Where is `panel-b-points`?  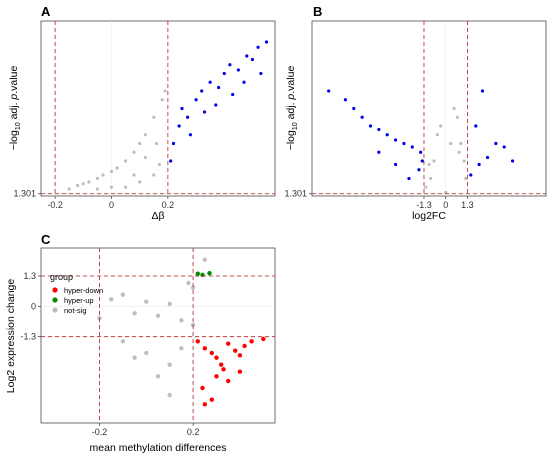
panel-b-points is located at coordinates (421, 142).